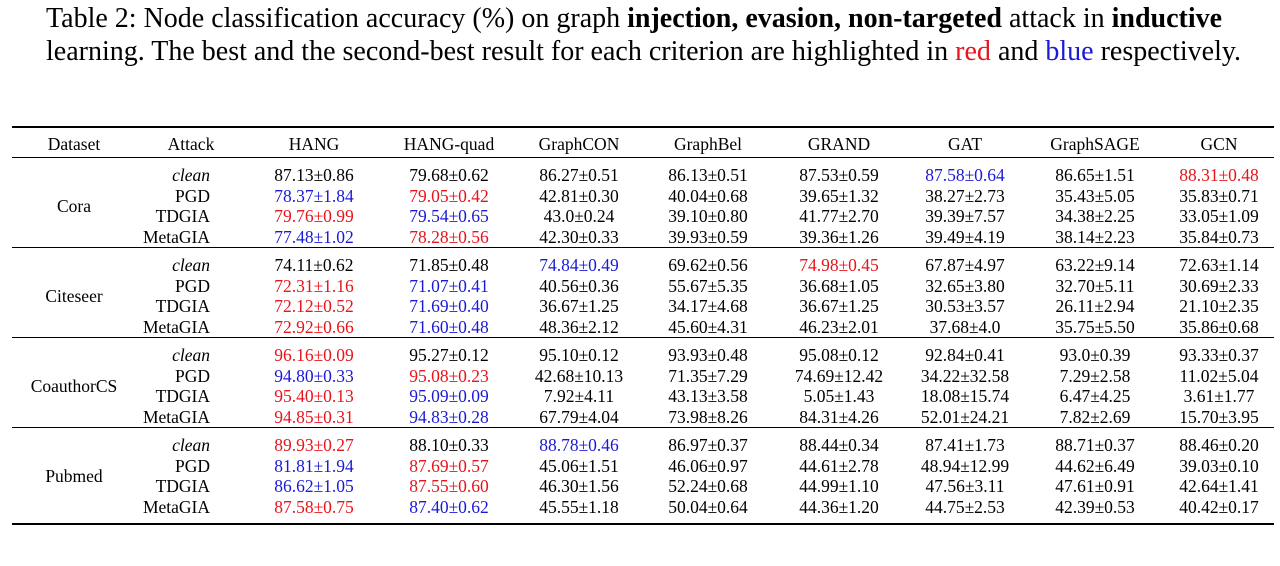 The image size is (1280, 566). I want to click on bottom-rule, so click(643, 524).